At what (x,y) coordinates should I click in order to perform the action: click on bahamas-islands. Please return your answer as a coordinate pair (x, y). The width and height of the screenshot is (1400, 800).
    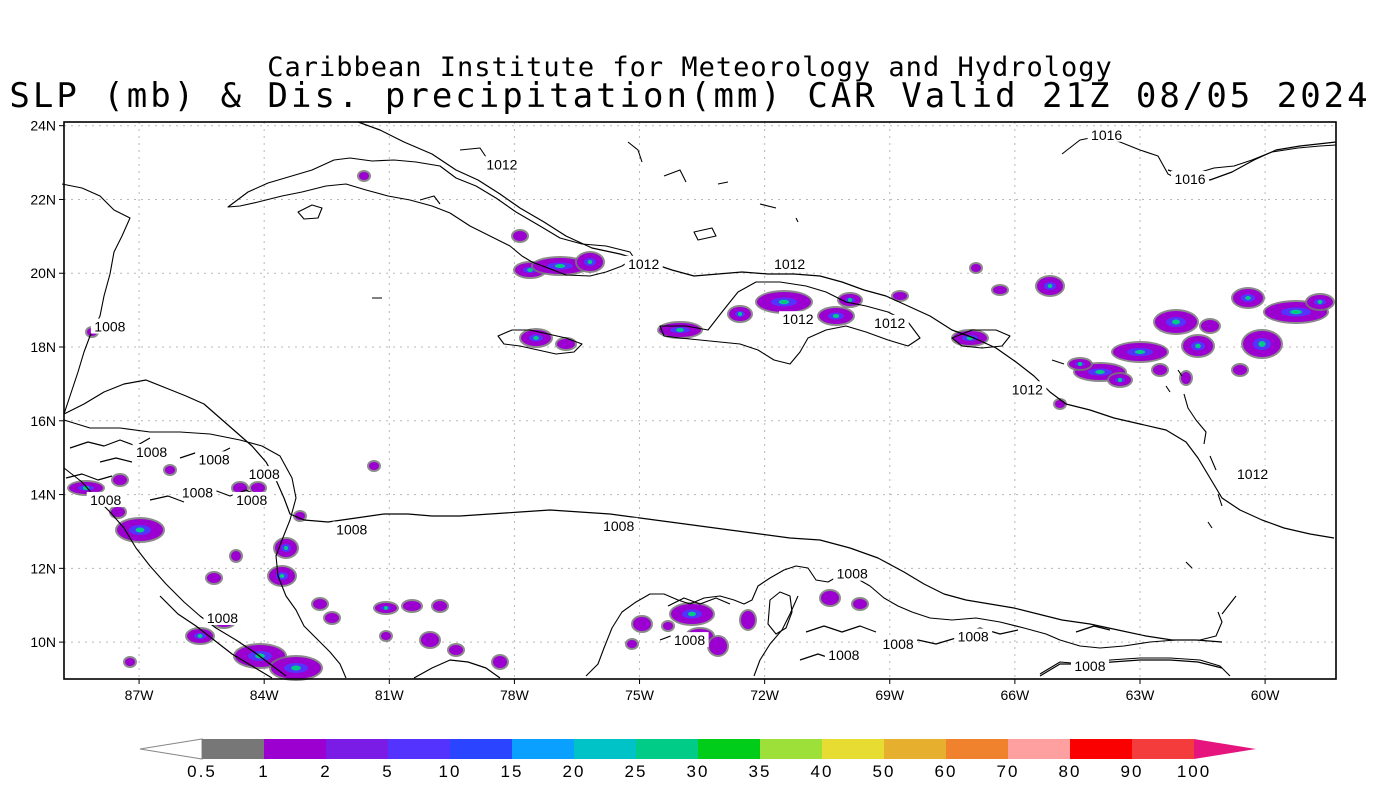
    Looking at the image, I should click on (585, 220).